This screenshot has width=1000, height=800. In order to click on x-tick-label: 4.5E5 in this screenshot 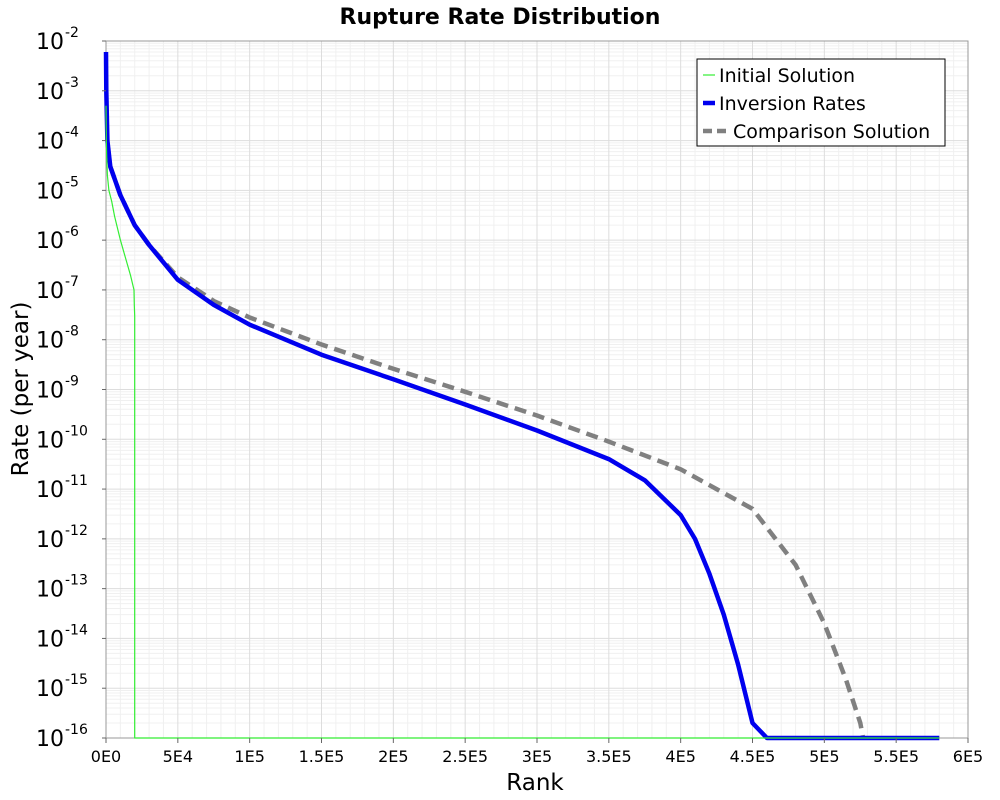, I will do `click(753, 756)`.